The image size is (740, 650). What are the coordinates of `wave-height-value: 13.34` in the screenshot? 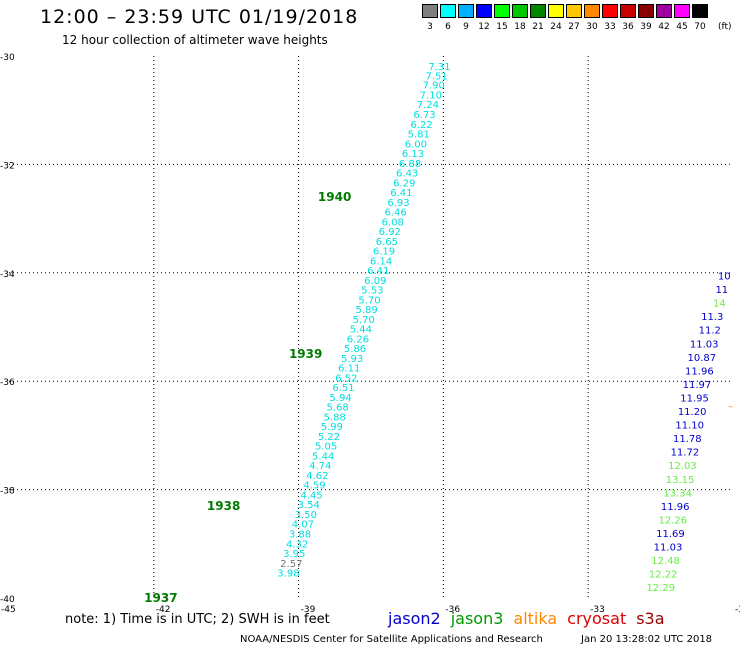 It's located at (677, 493).